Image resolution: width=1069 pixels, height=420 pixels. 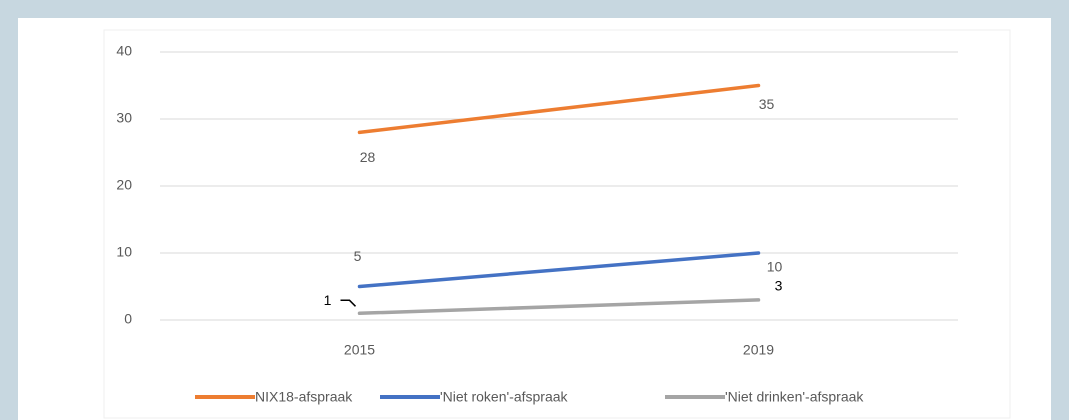 I want to click on x-tick-label: 2015, so click(x=359, y=350).